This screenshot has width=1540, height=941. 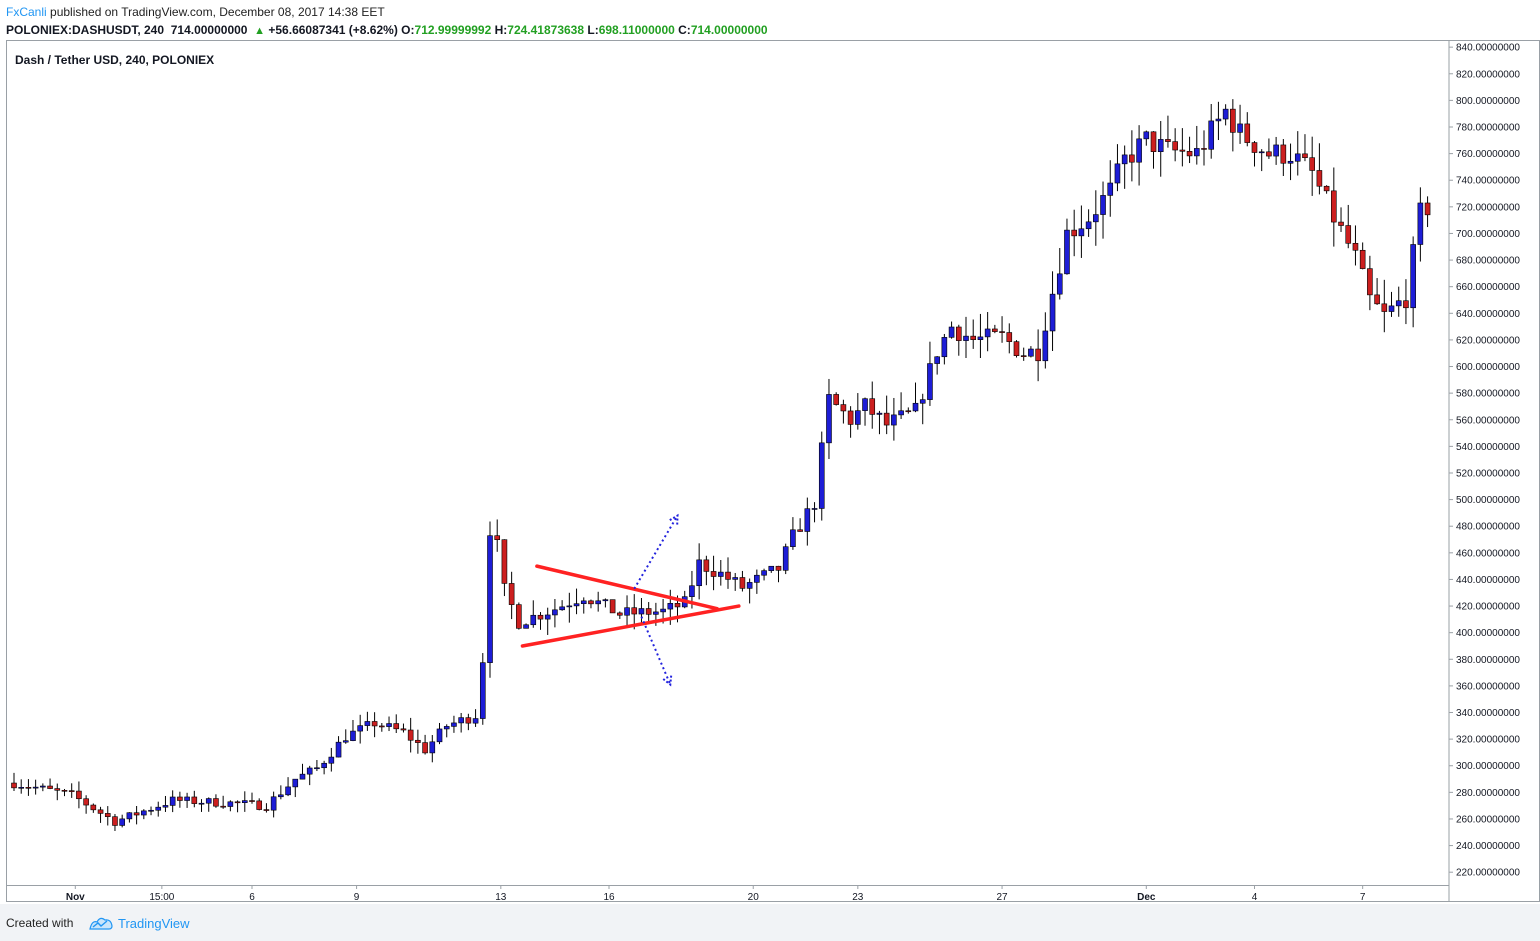 I want to click on tradingview-logo-icon, so click(x=101, y=923).